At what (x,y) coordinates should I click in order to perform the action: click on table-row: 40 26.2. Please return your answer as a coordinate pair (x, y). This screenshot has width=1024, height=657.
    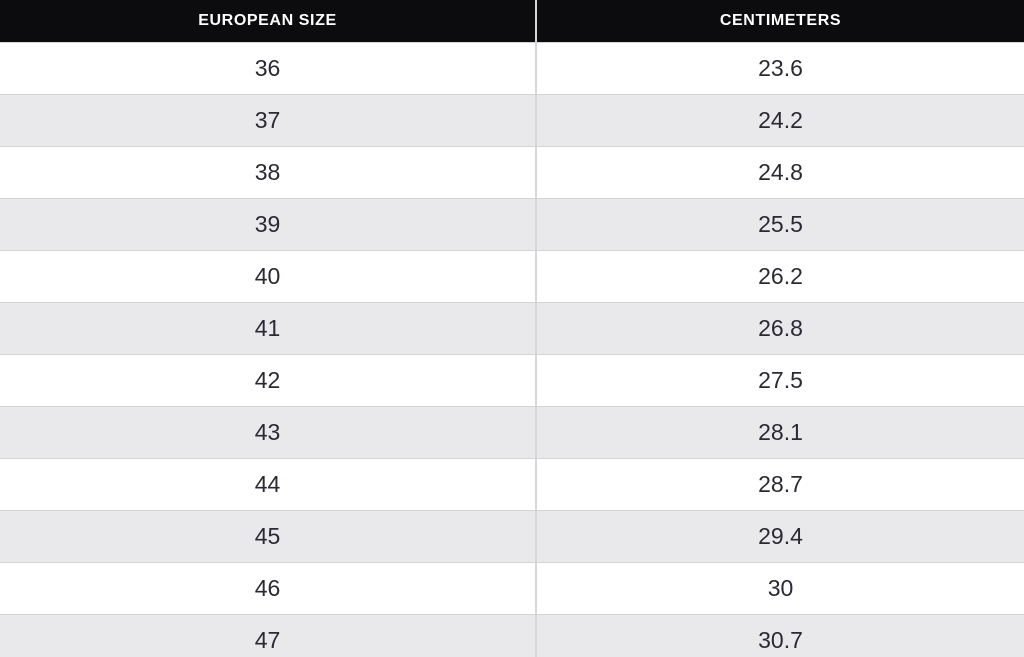
    Looking at the image, I should click on (512, 276).